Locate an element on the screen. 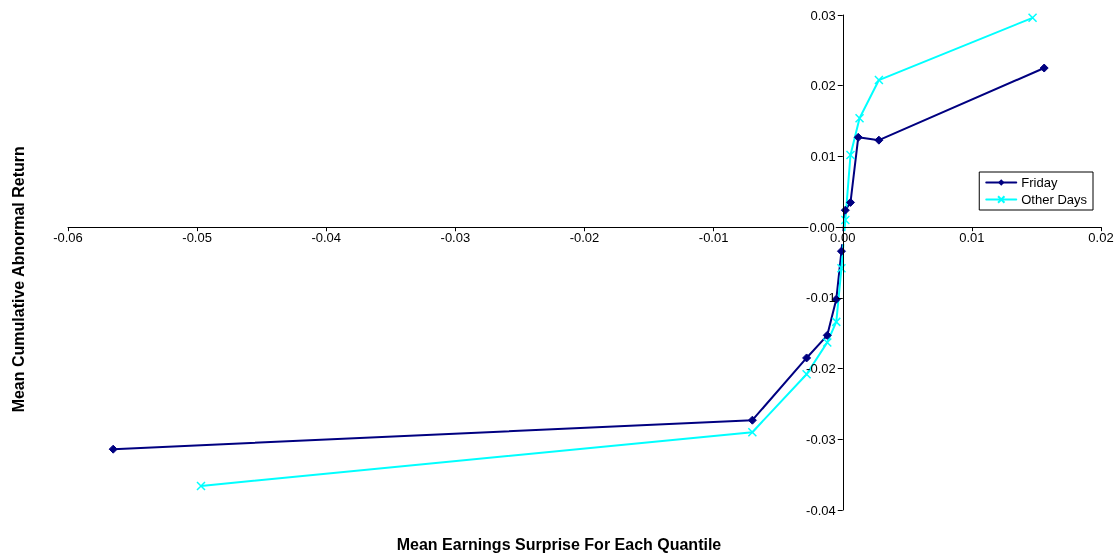 This screenshot has height=558, width=1118. x-tick-label: 0.02 is located at coordinates (1101, 238).